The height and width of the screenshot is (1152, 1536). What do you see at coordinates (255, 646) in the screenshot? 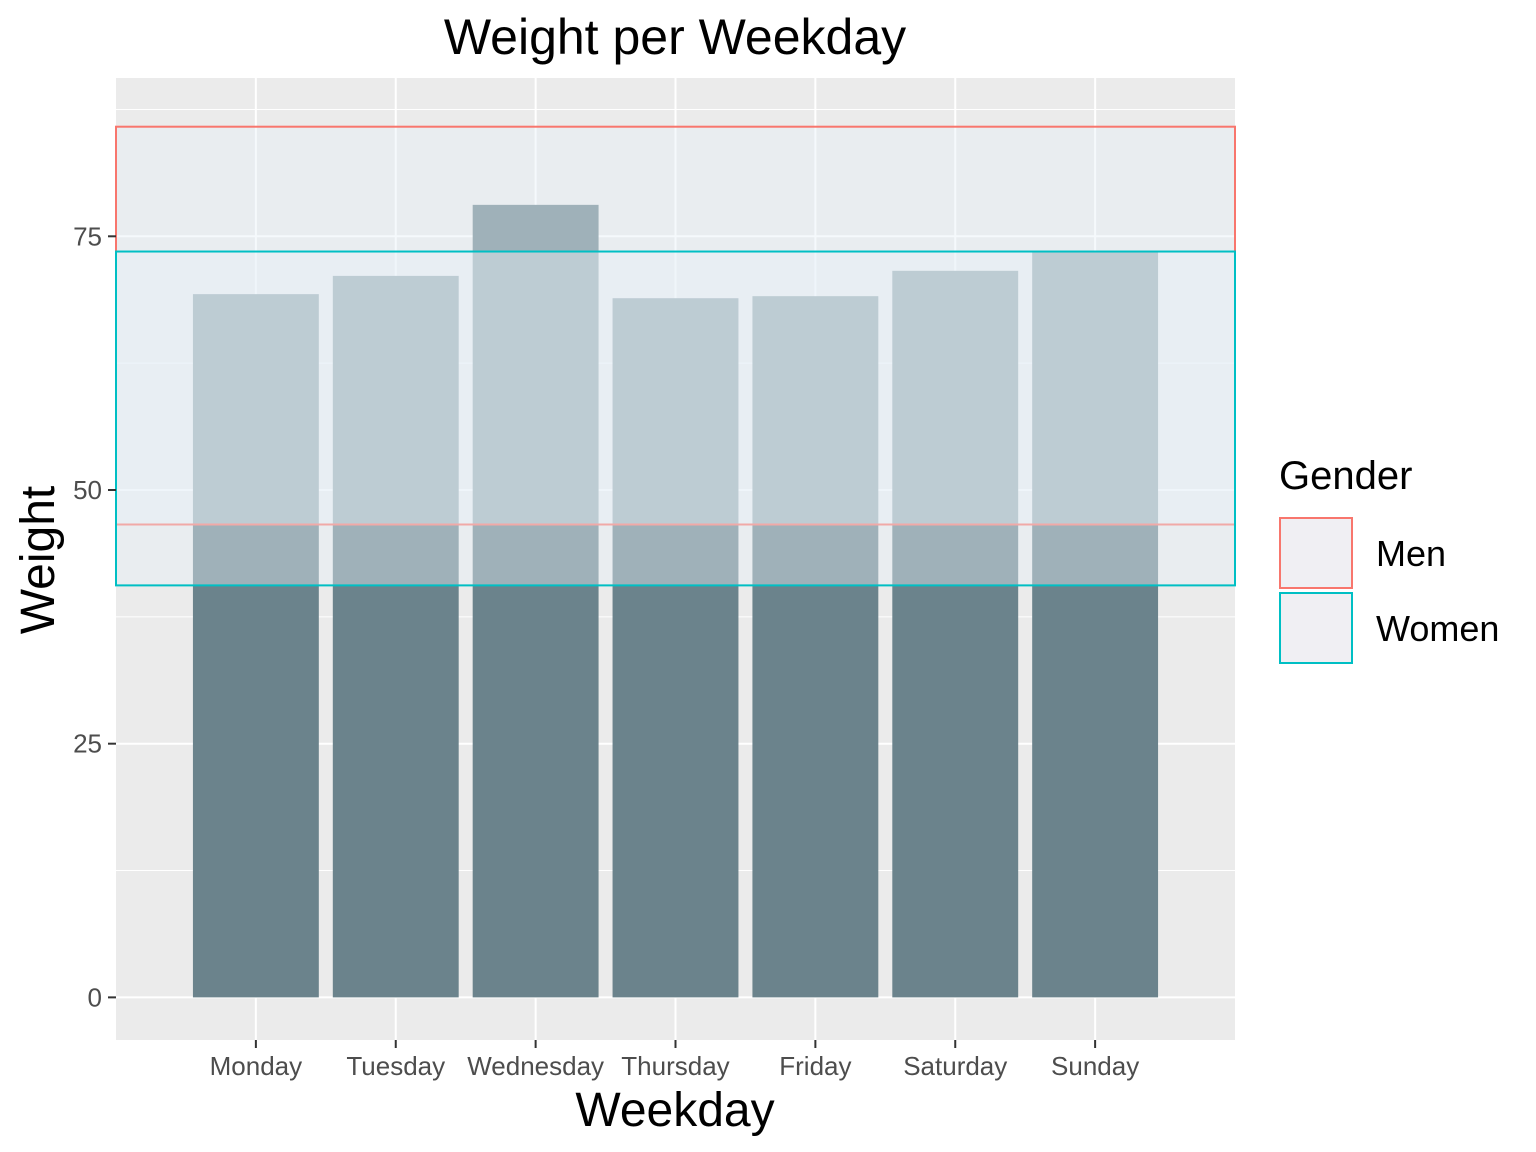
I see `bar-monday` at bounding box center [255, 646].